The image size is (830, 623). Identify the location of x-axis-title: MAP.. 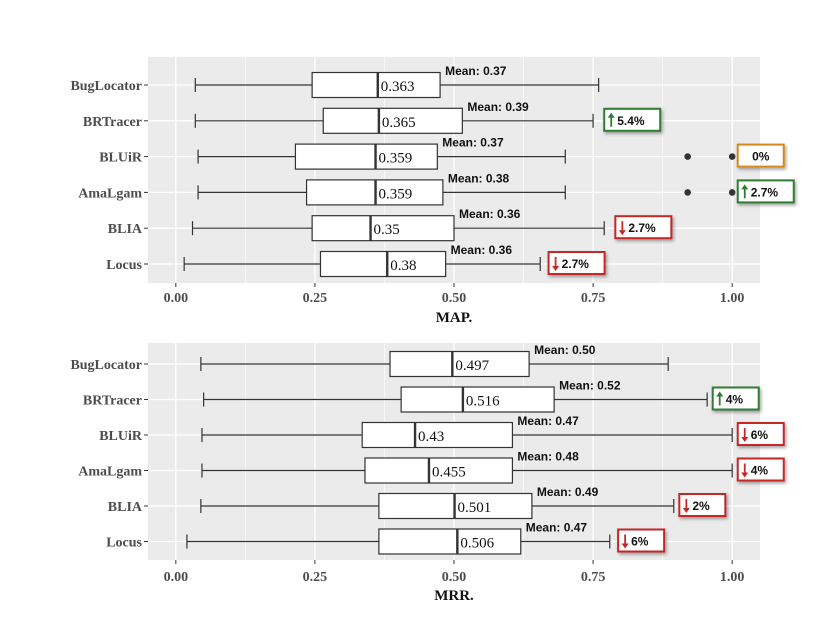
(454, 318).